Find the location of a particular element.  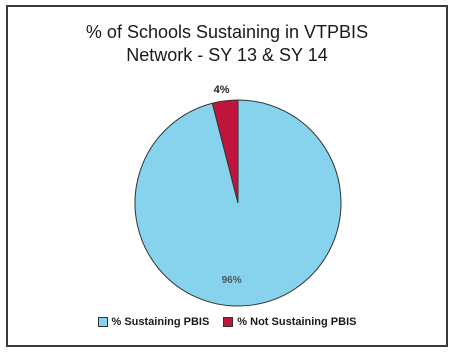

pie-label-sustaining: 96% is located at coordinates (232, 280).